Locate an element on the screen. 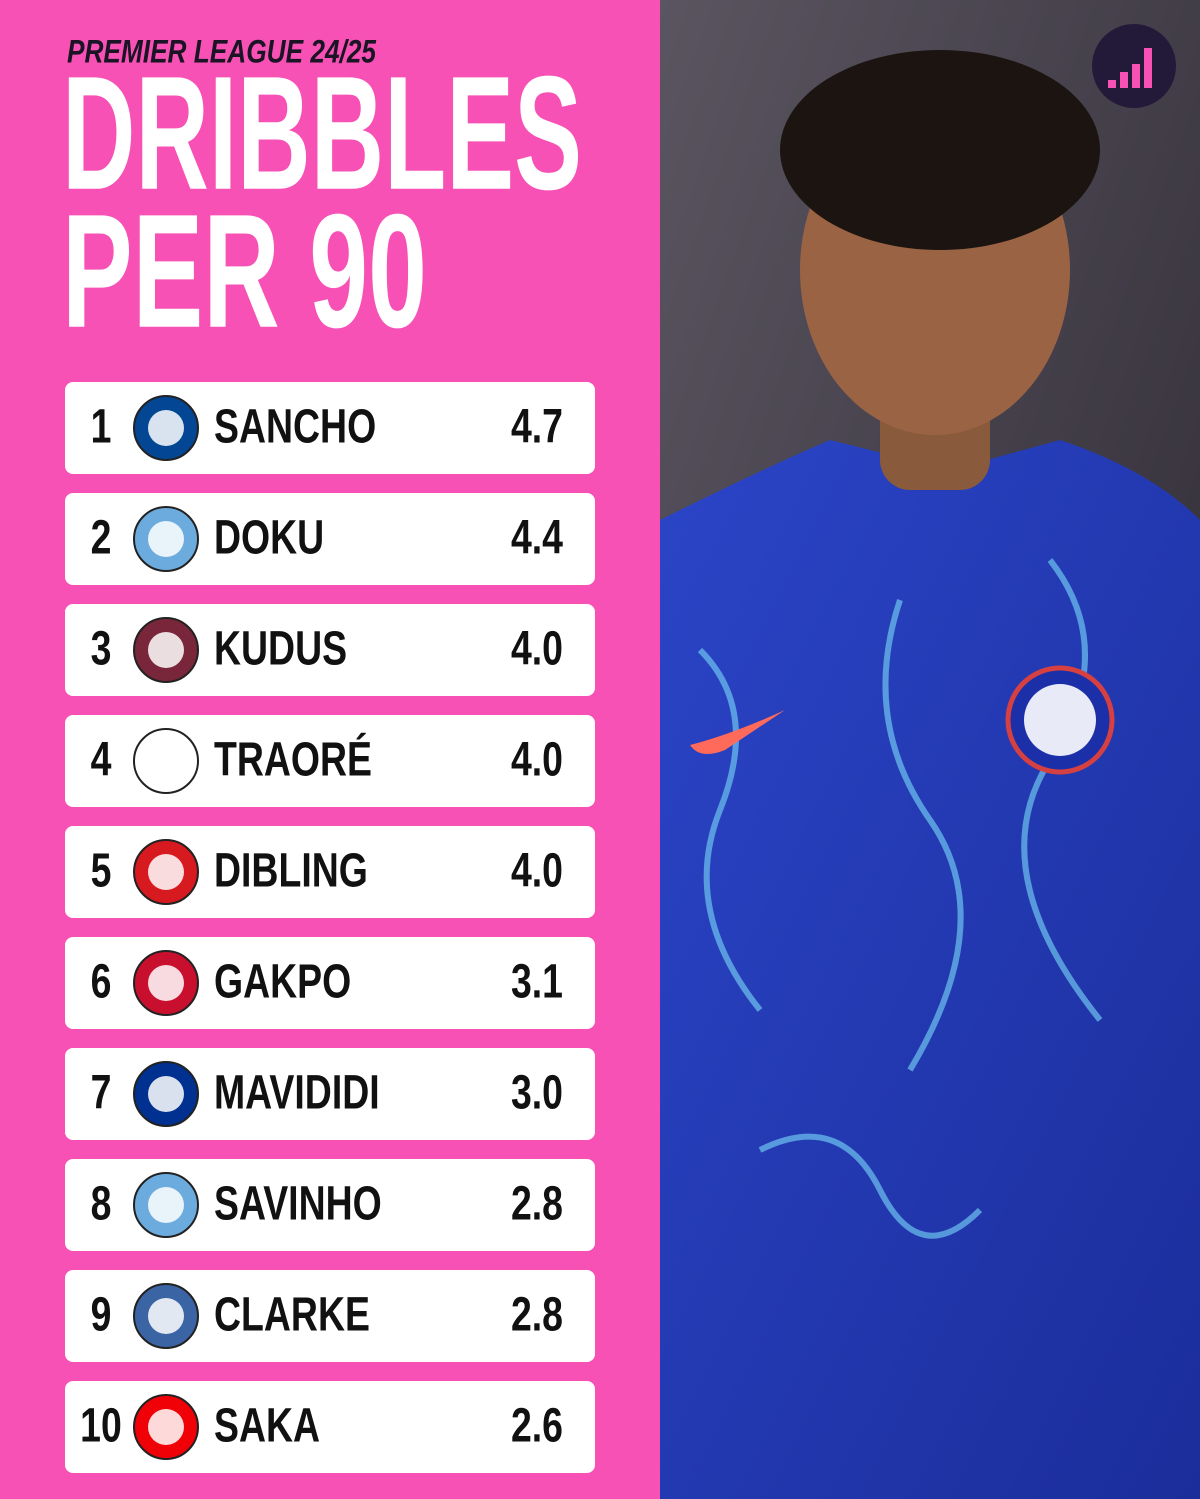 This screenshot has width=1200, height=1499. player-name: TRAORÉ is located at coordinates (293, 760).